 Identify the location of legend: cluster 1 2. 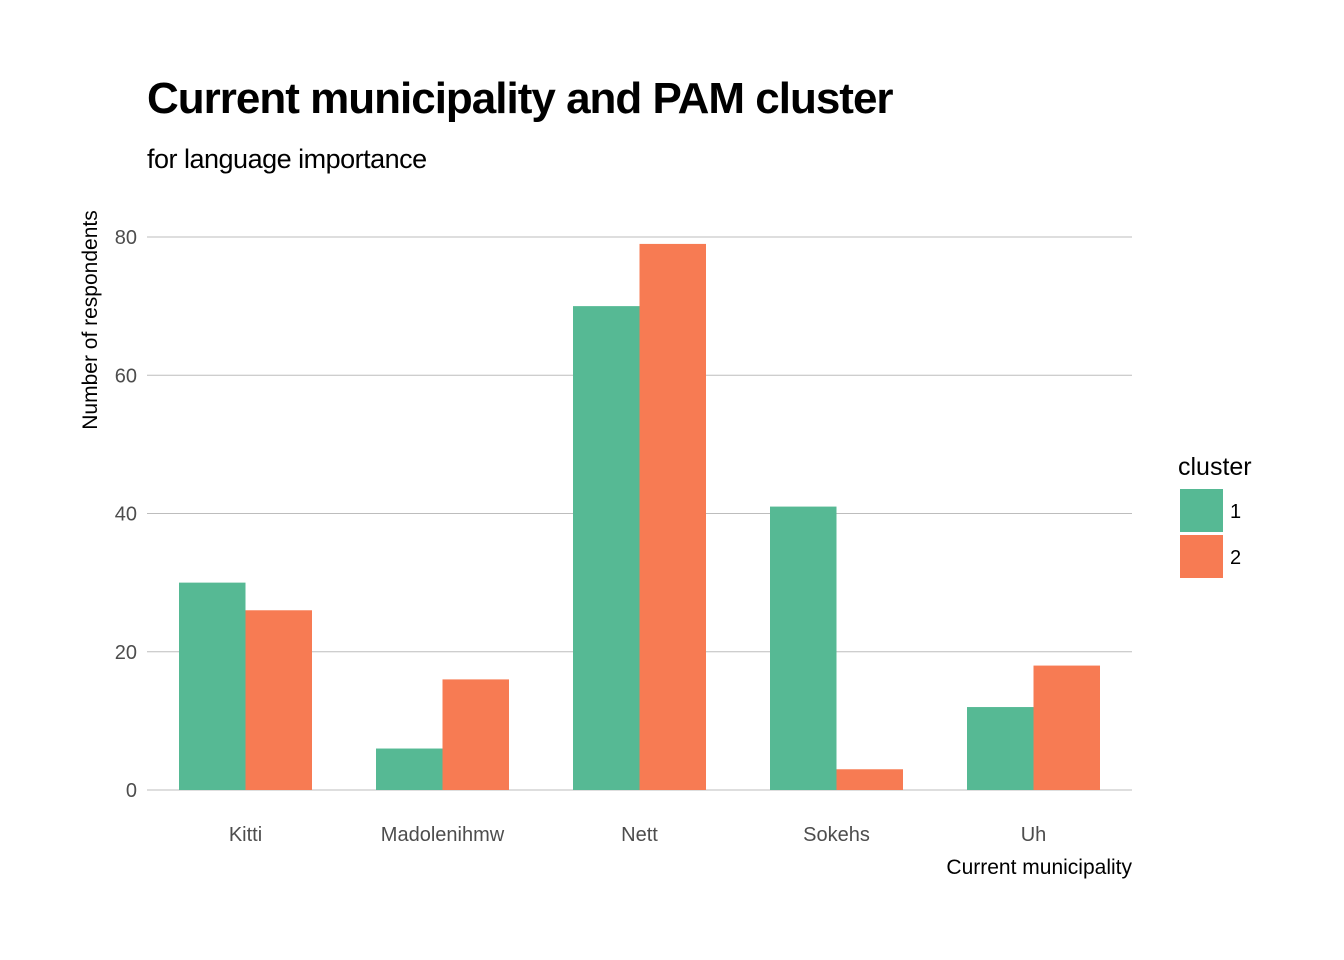
(1215, 515).